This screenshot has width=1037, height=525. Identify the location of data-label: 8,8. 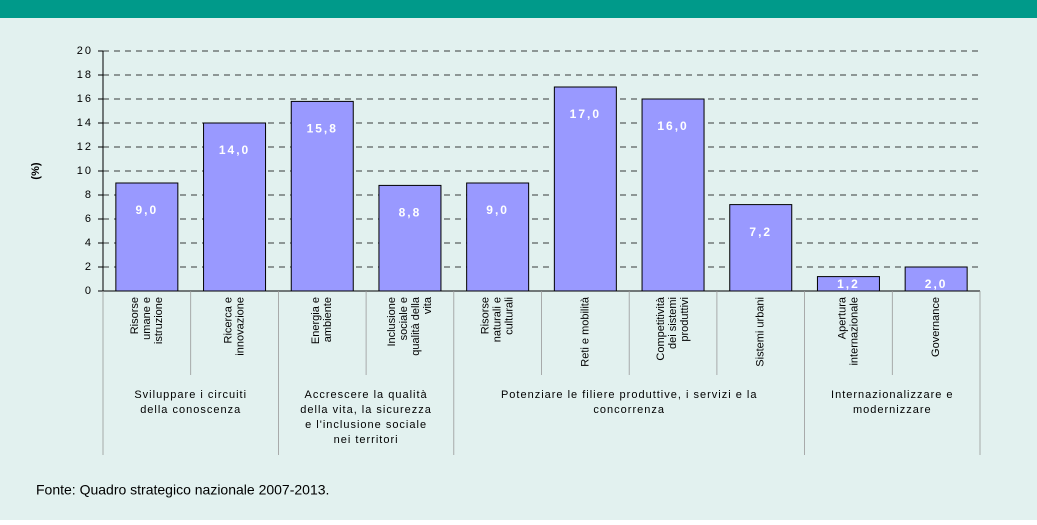
(410, 213).